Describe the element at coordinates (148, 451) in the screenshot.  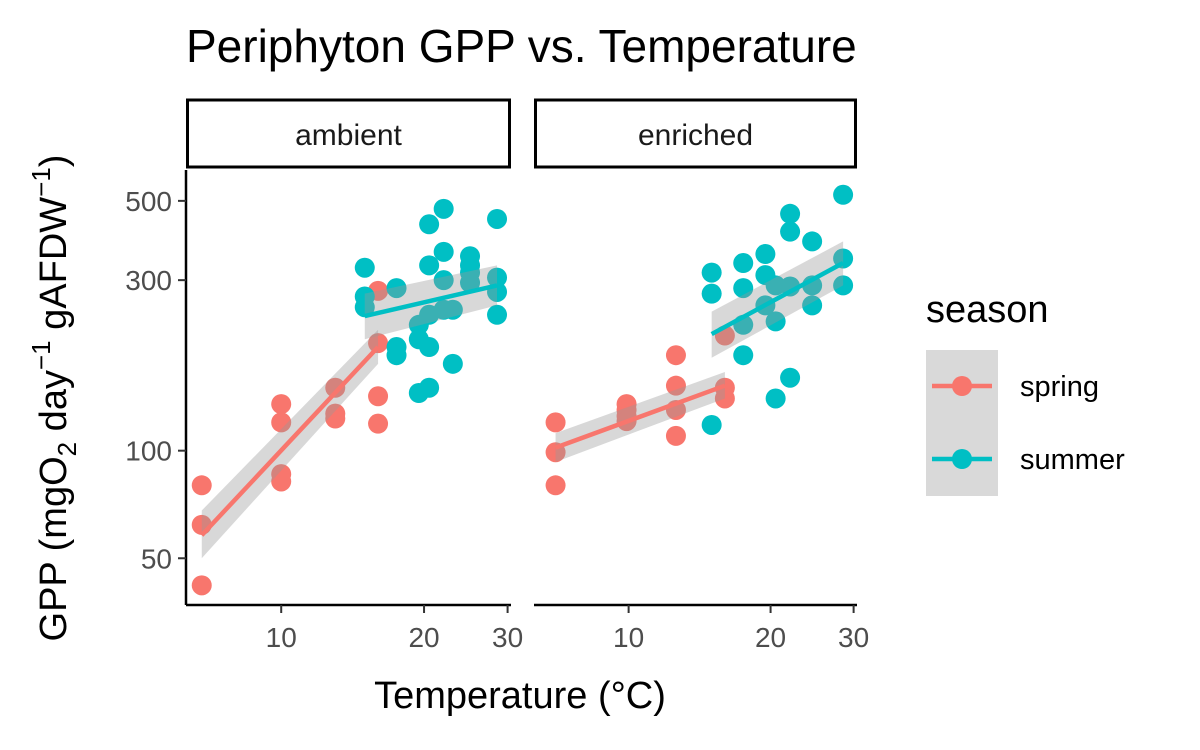
I see `y-tick-label: 100` at that location.